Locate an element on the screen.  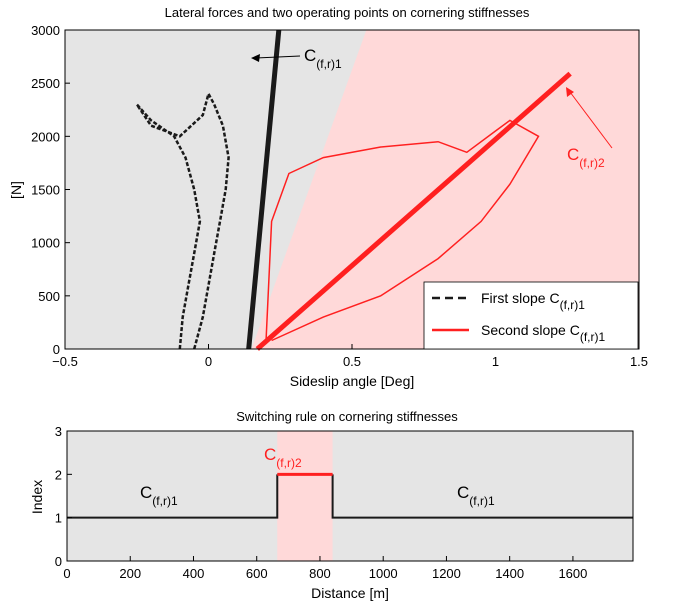
legend-second-sub: (f,r)1 is located at coordinates (593, 337).